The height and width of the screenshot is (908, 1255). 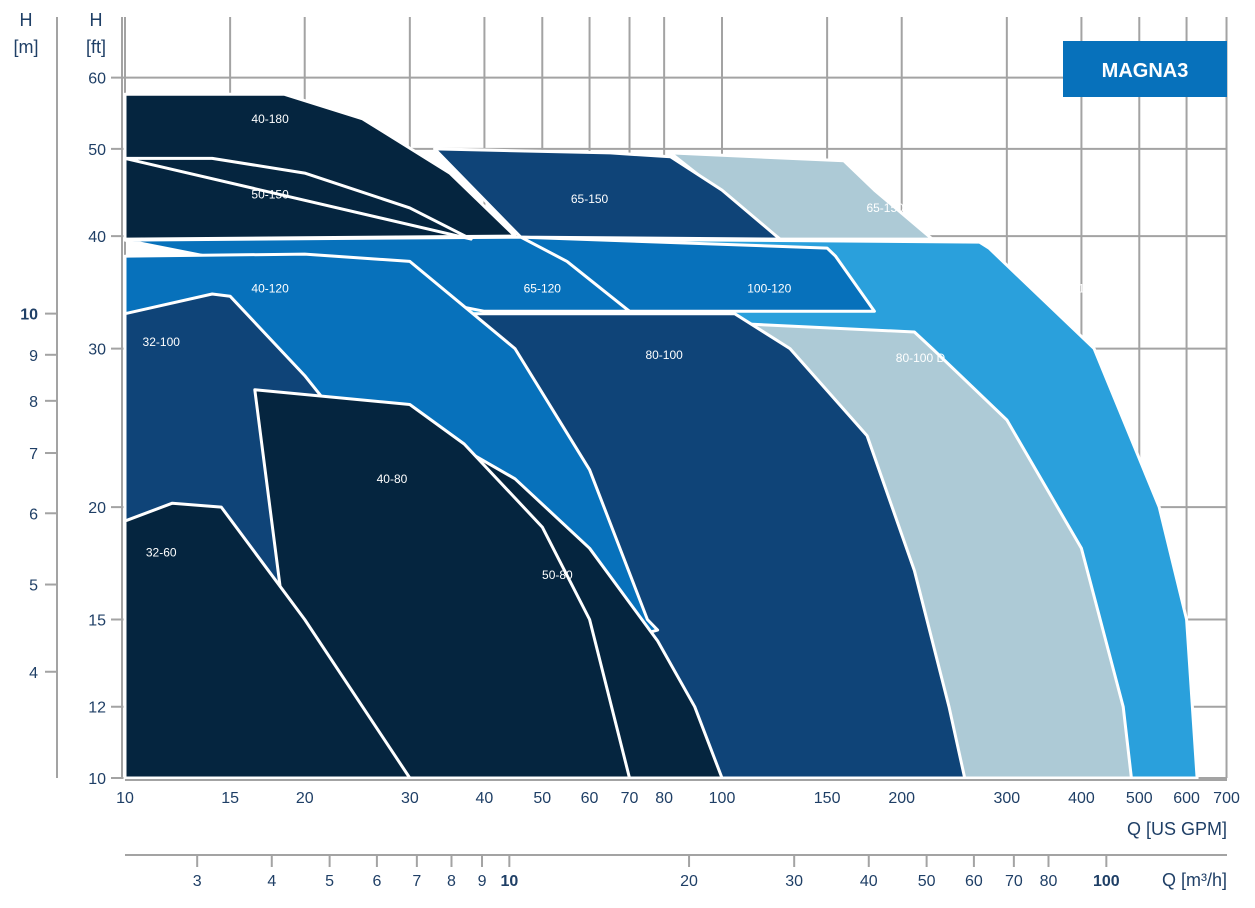 What do you see at coordinates (392, 479) in the screenshot?
I see `series-label: 40-80` at bounding box center [392, 479].